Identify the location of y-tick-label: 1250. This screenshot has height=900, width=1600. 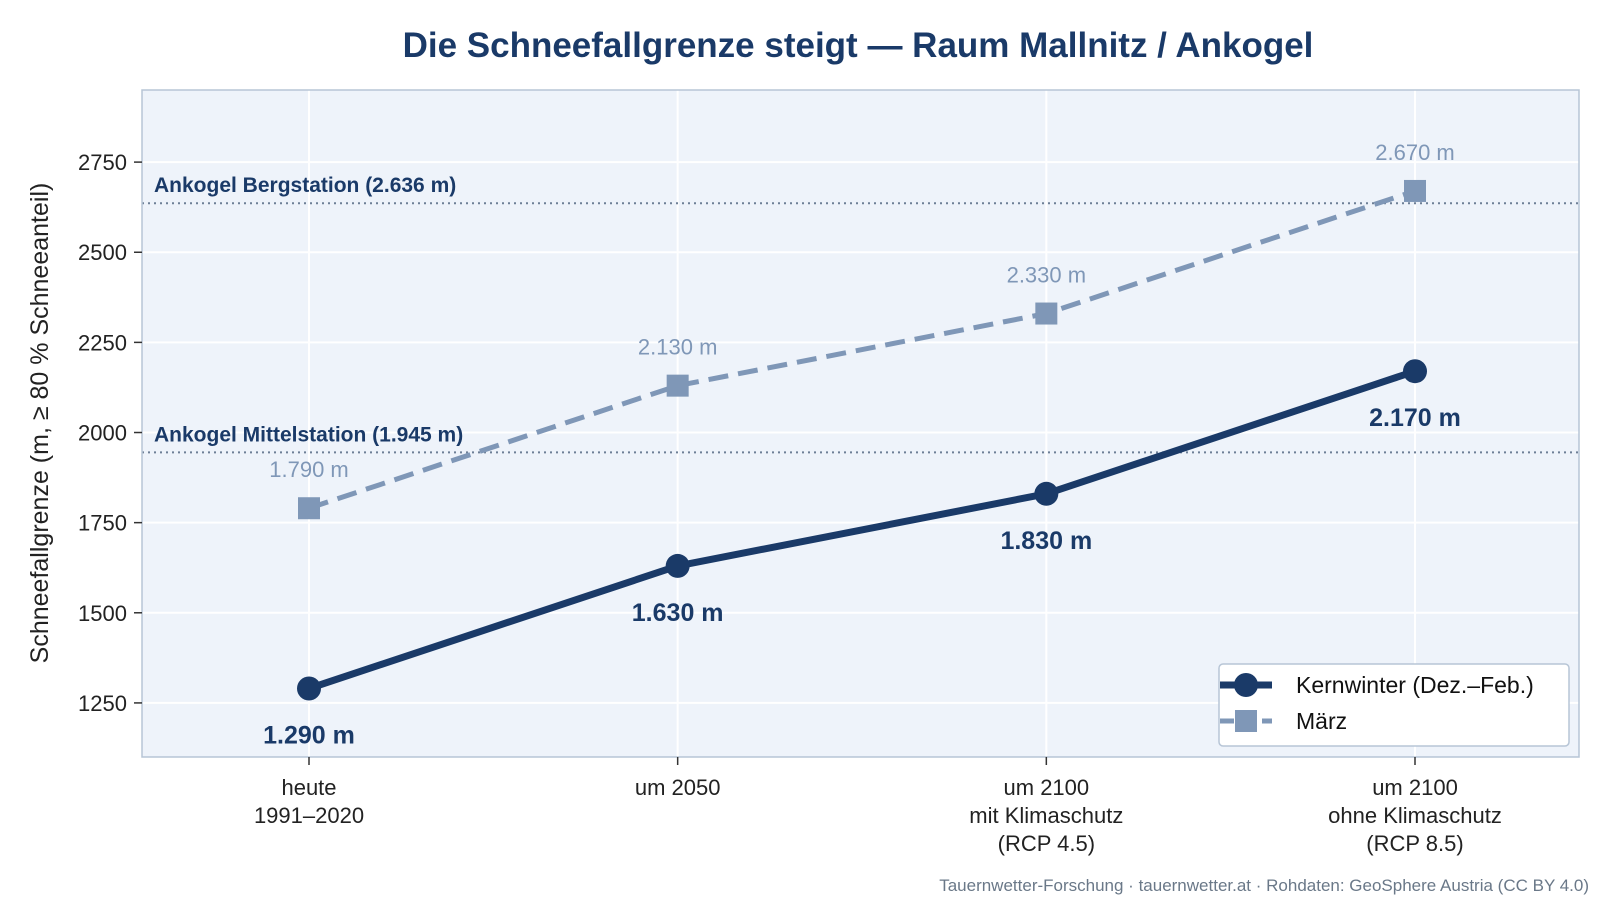
(102, 703).